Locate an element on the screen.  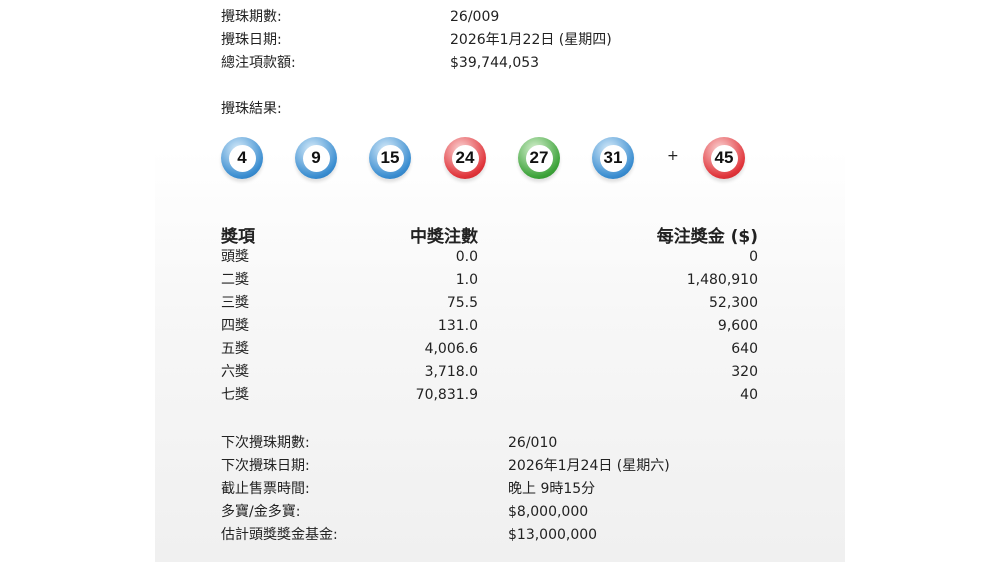
turnover-label: 總注項款額: is located at coordinates (258, 63).